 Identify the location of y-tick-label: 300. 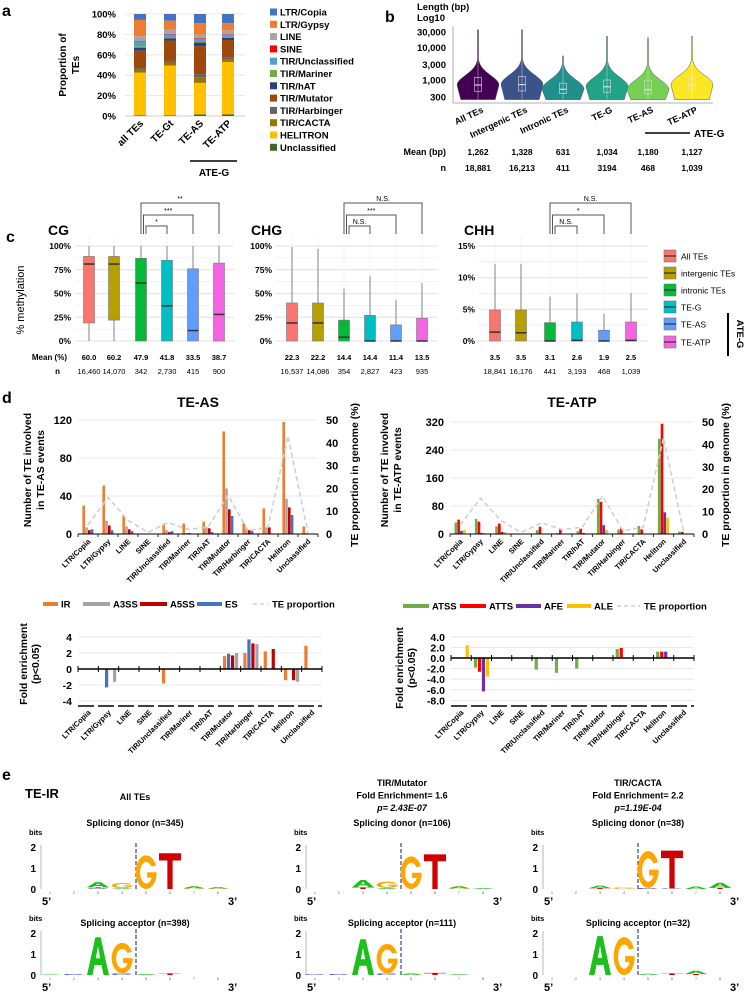
(438, 98).